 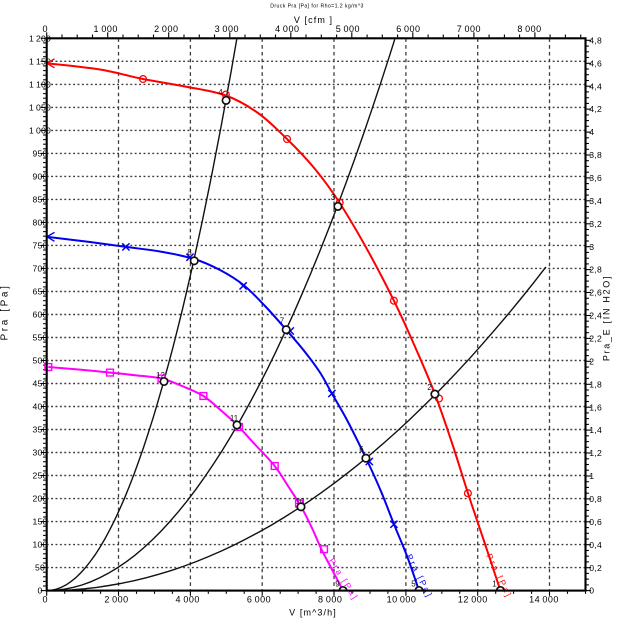 I want to click on svg-text: 4,8, so click(x=595, y=40).